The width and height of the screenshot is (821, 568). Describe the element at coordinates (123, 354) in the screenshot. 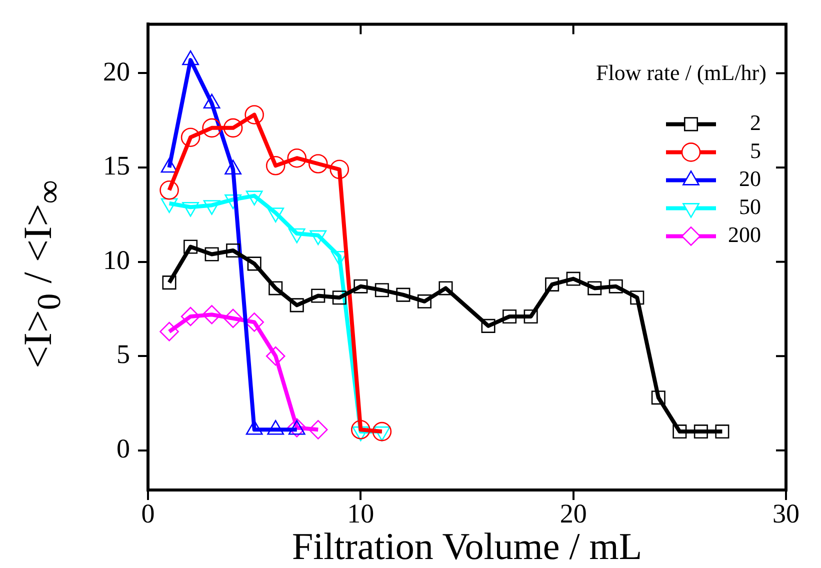

I see `y-tick-label: 5` at that location.